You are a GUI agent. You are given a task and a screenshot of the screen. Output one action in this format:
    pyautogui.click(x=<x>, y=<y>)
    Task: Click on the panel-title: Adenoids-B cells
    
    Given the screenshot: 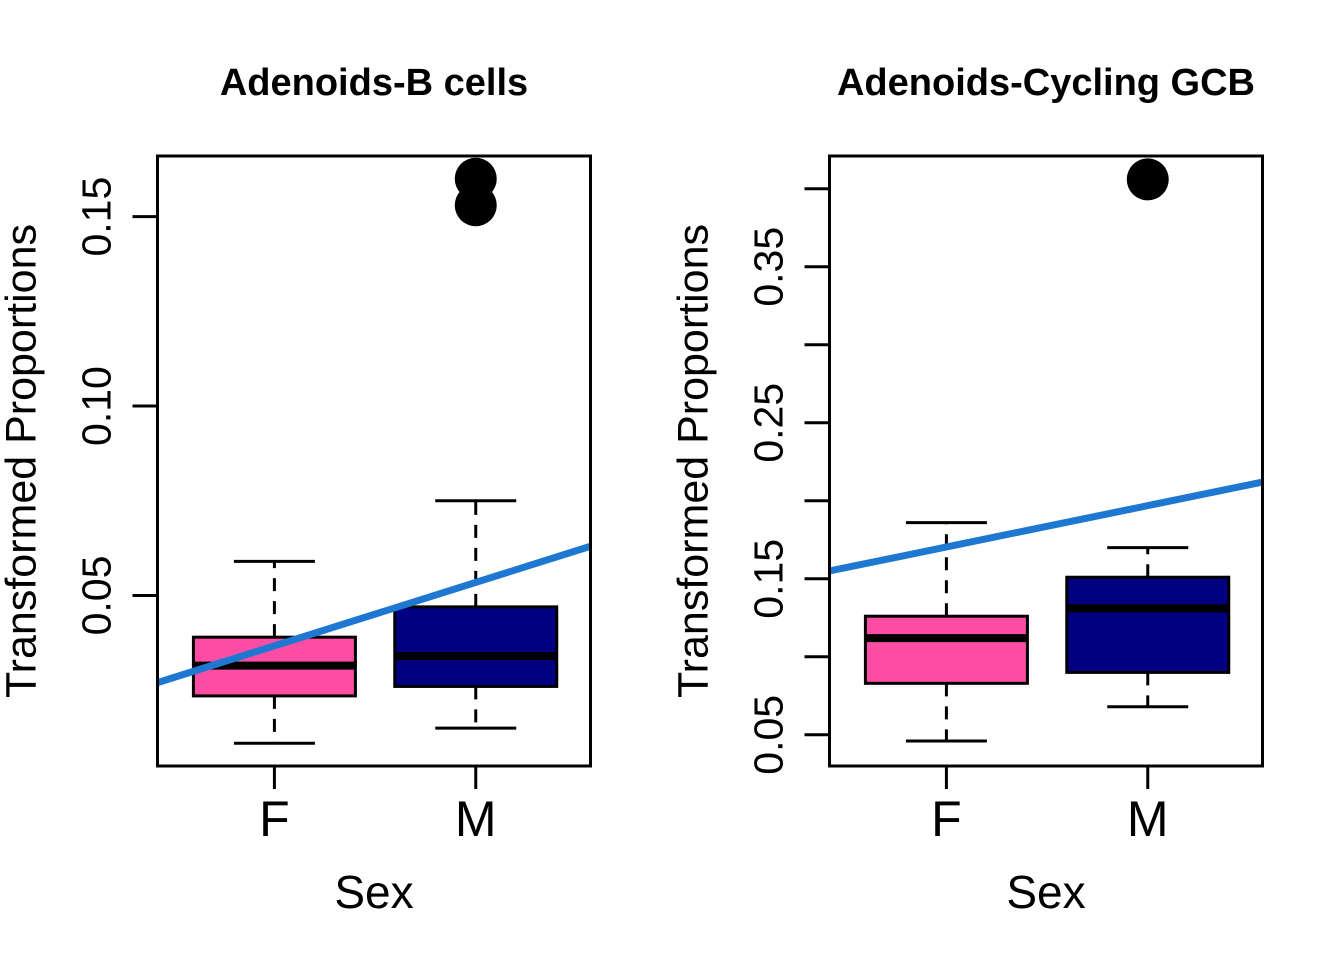 What is the action you would take?
    pyautogui.click(x=374, y=83)
    